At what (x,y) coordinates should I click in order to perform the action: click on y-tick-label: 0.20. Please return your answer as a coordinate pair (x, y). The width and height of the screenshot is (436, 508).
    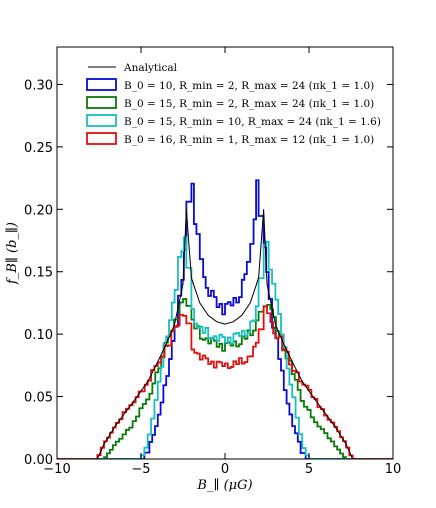
    Looking at the image, I should click on (38, 210).